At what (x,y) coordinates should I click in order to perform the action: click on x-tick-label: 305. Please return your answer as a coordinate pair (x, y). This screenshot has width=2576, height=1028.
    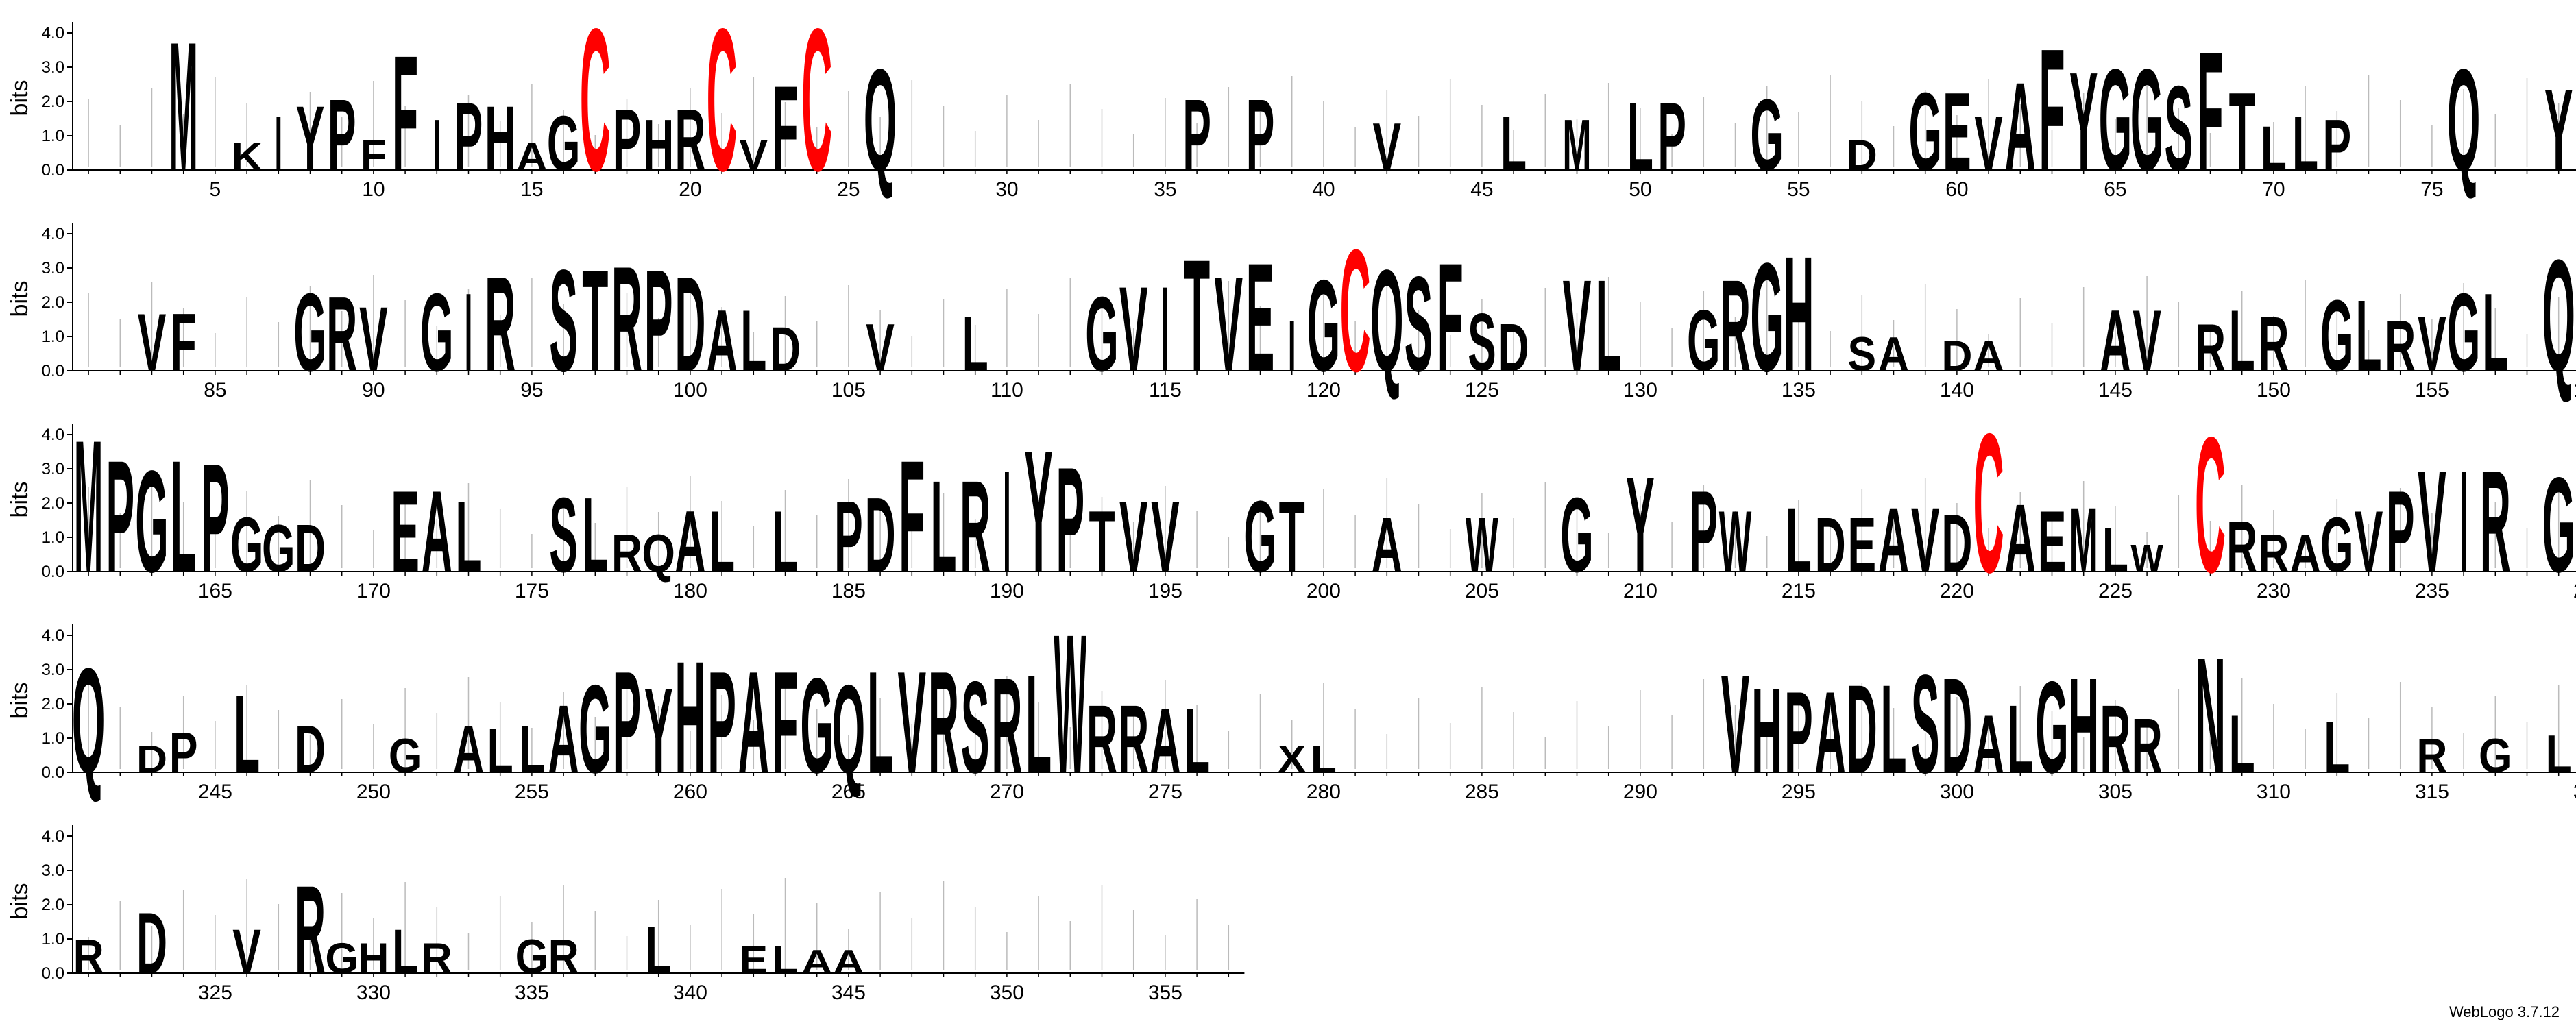
    Looking at the image, I should click on (2115, 792).